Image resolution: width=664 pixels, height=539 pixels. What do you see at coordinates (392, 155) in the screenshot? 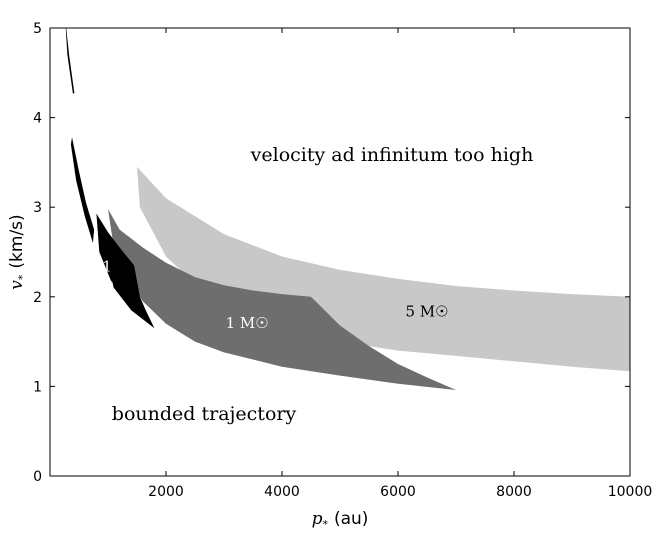
I see `annotation-top: velocity ad infinitum too high` at bounding box center [392, 155].